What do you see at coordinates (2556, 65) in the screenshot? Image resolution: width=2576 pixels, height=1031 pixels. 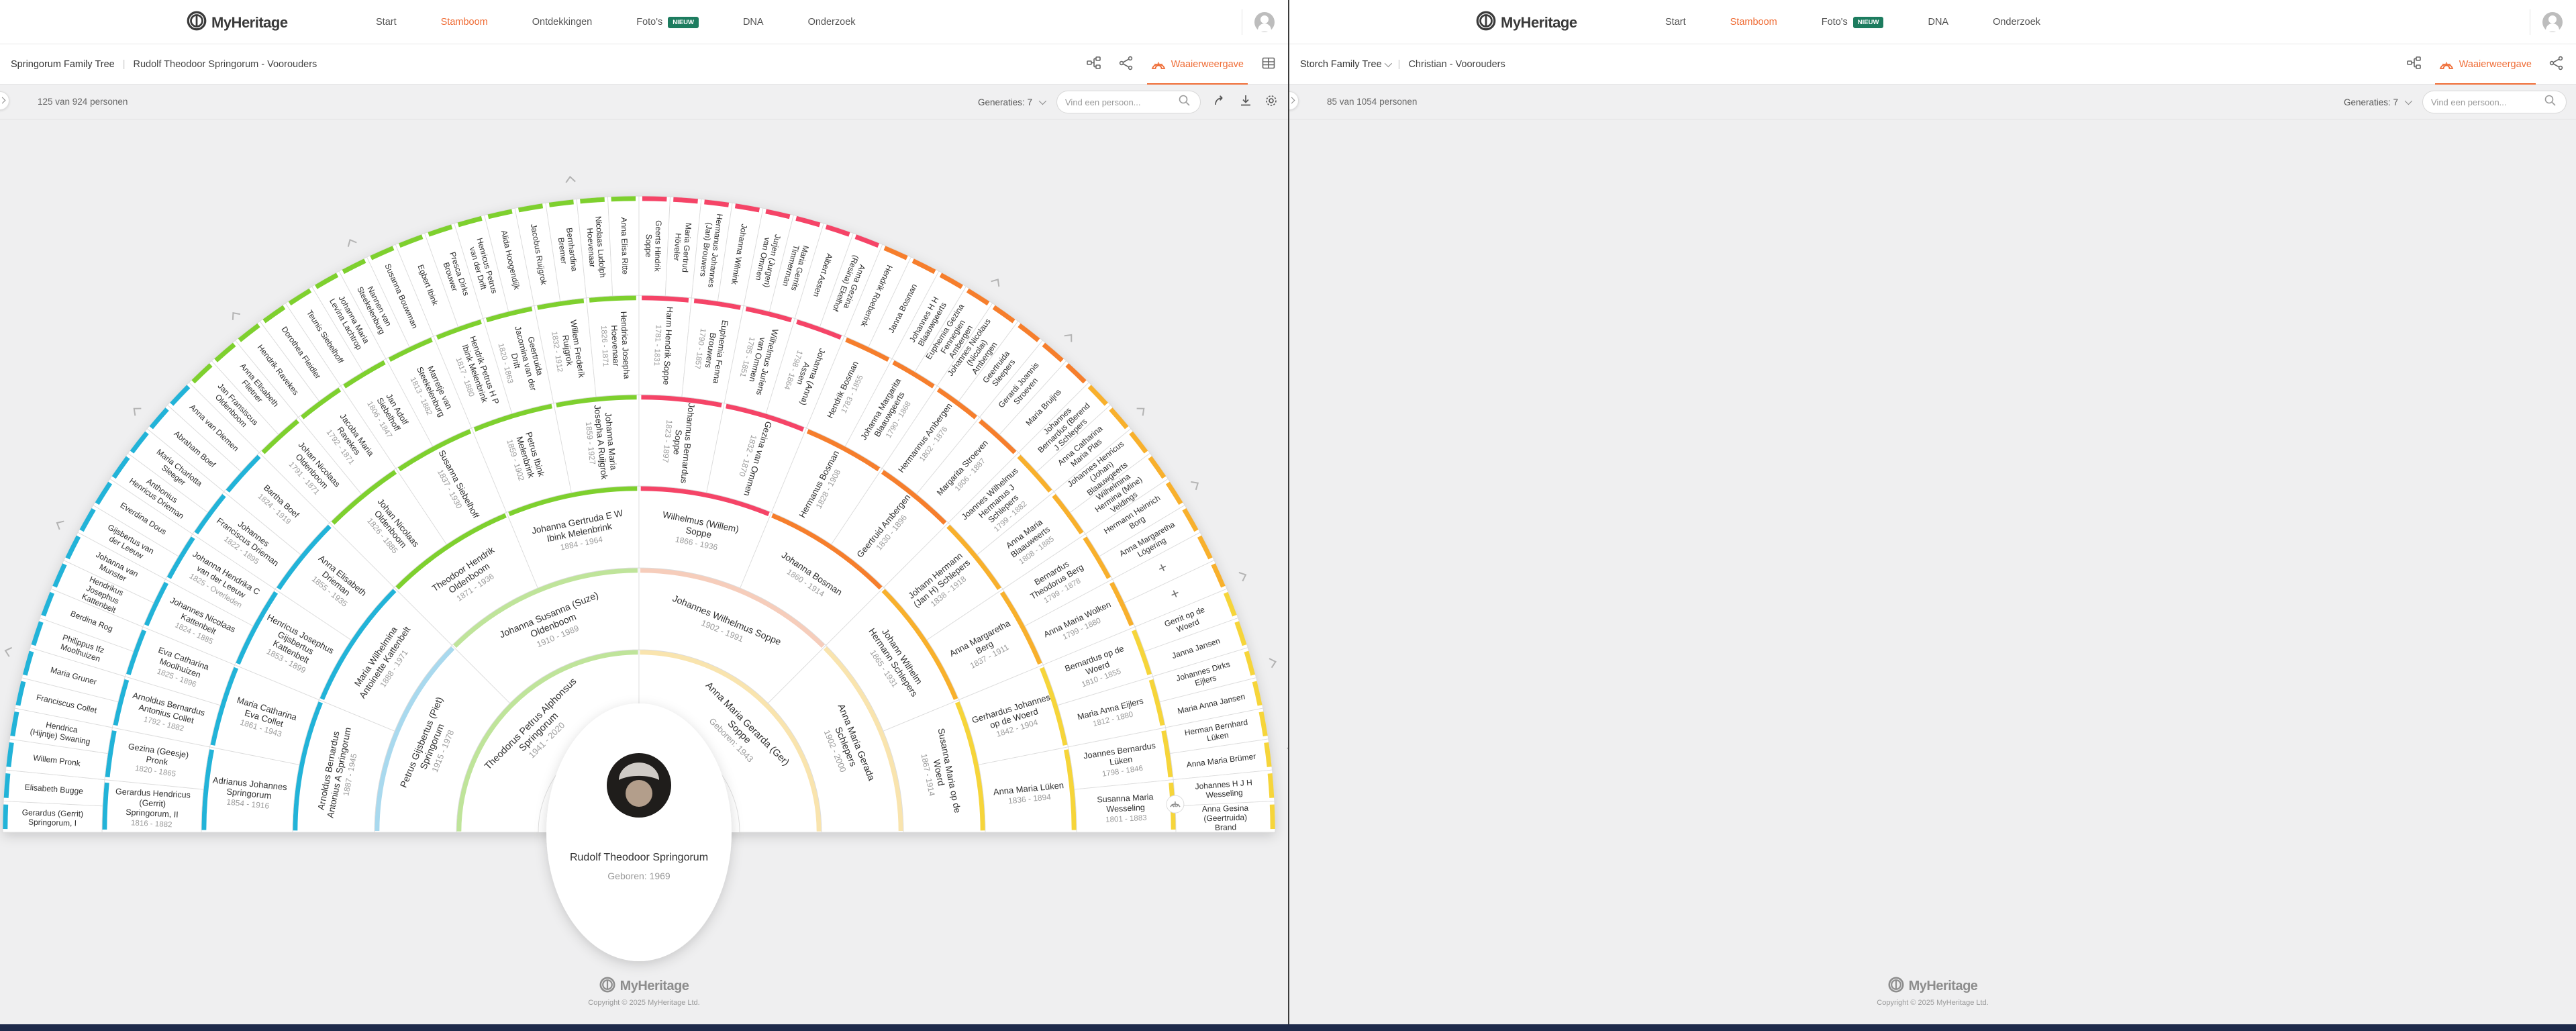 I see `viewtab-network` at bounding box center [2556, 65].